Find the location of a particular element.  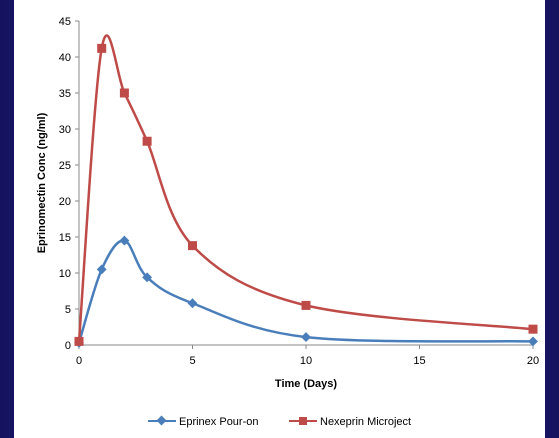

legend-marker-eprinex is located at coordinates (161, 420).